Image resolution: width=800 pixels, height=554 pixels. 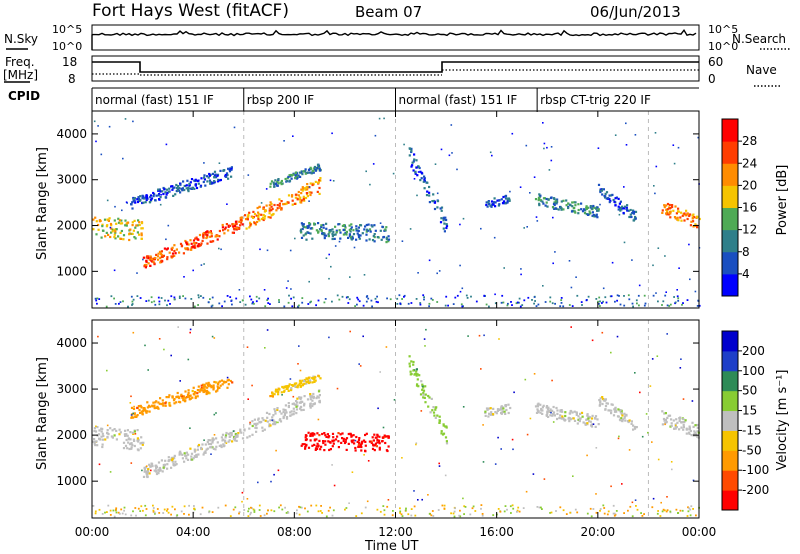 What do you see at coordinates (782, 420) in the screenshot?
I see `velocity-colorbar-label: Velocity [m s⁻¹]` at bounding box center [782, 420].